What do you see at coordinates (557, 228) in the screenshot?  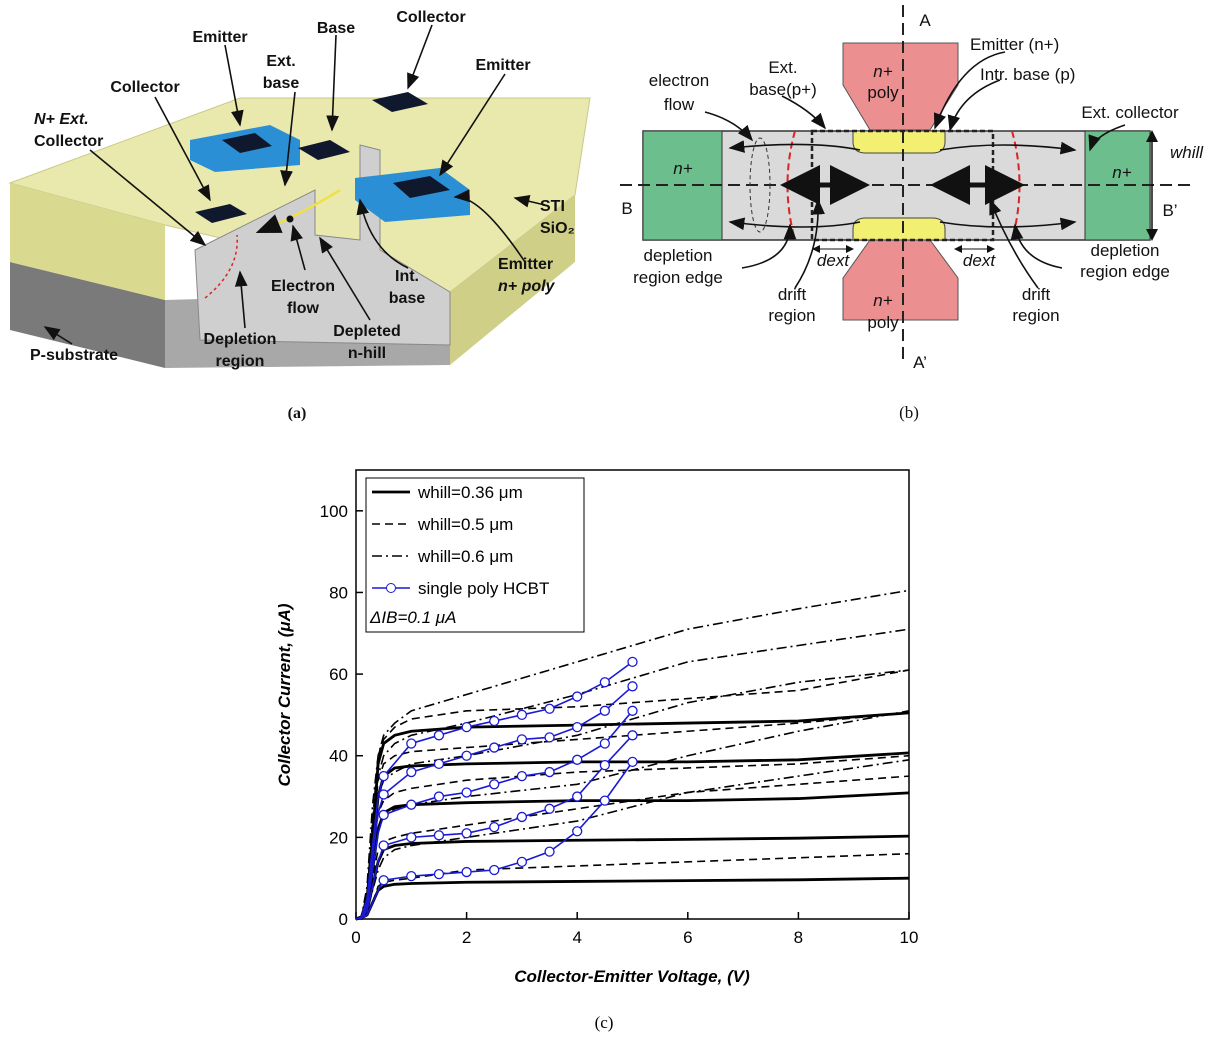 I see `label: SiO₂` at bounding box center [557, 228].